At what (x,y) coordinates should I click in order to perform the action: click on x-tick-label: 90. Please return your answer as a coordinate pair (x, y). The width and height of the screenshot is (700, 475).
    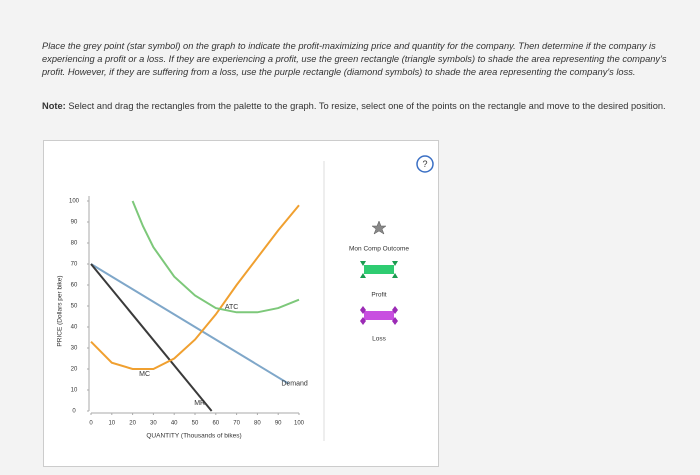
    Looking at the image, I should click on (278, 424).